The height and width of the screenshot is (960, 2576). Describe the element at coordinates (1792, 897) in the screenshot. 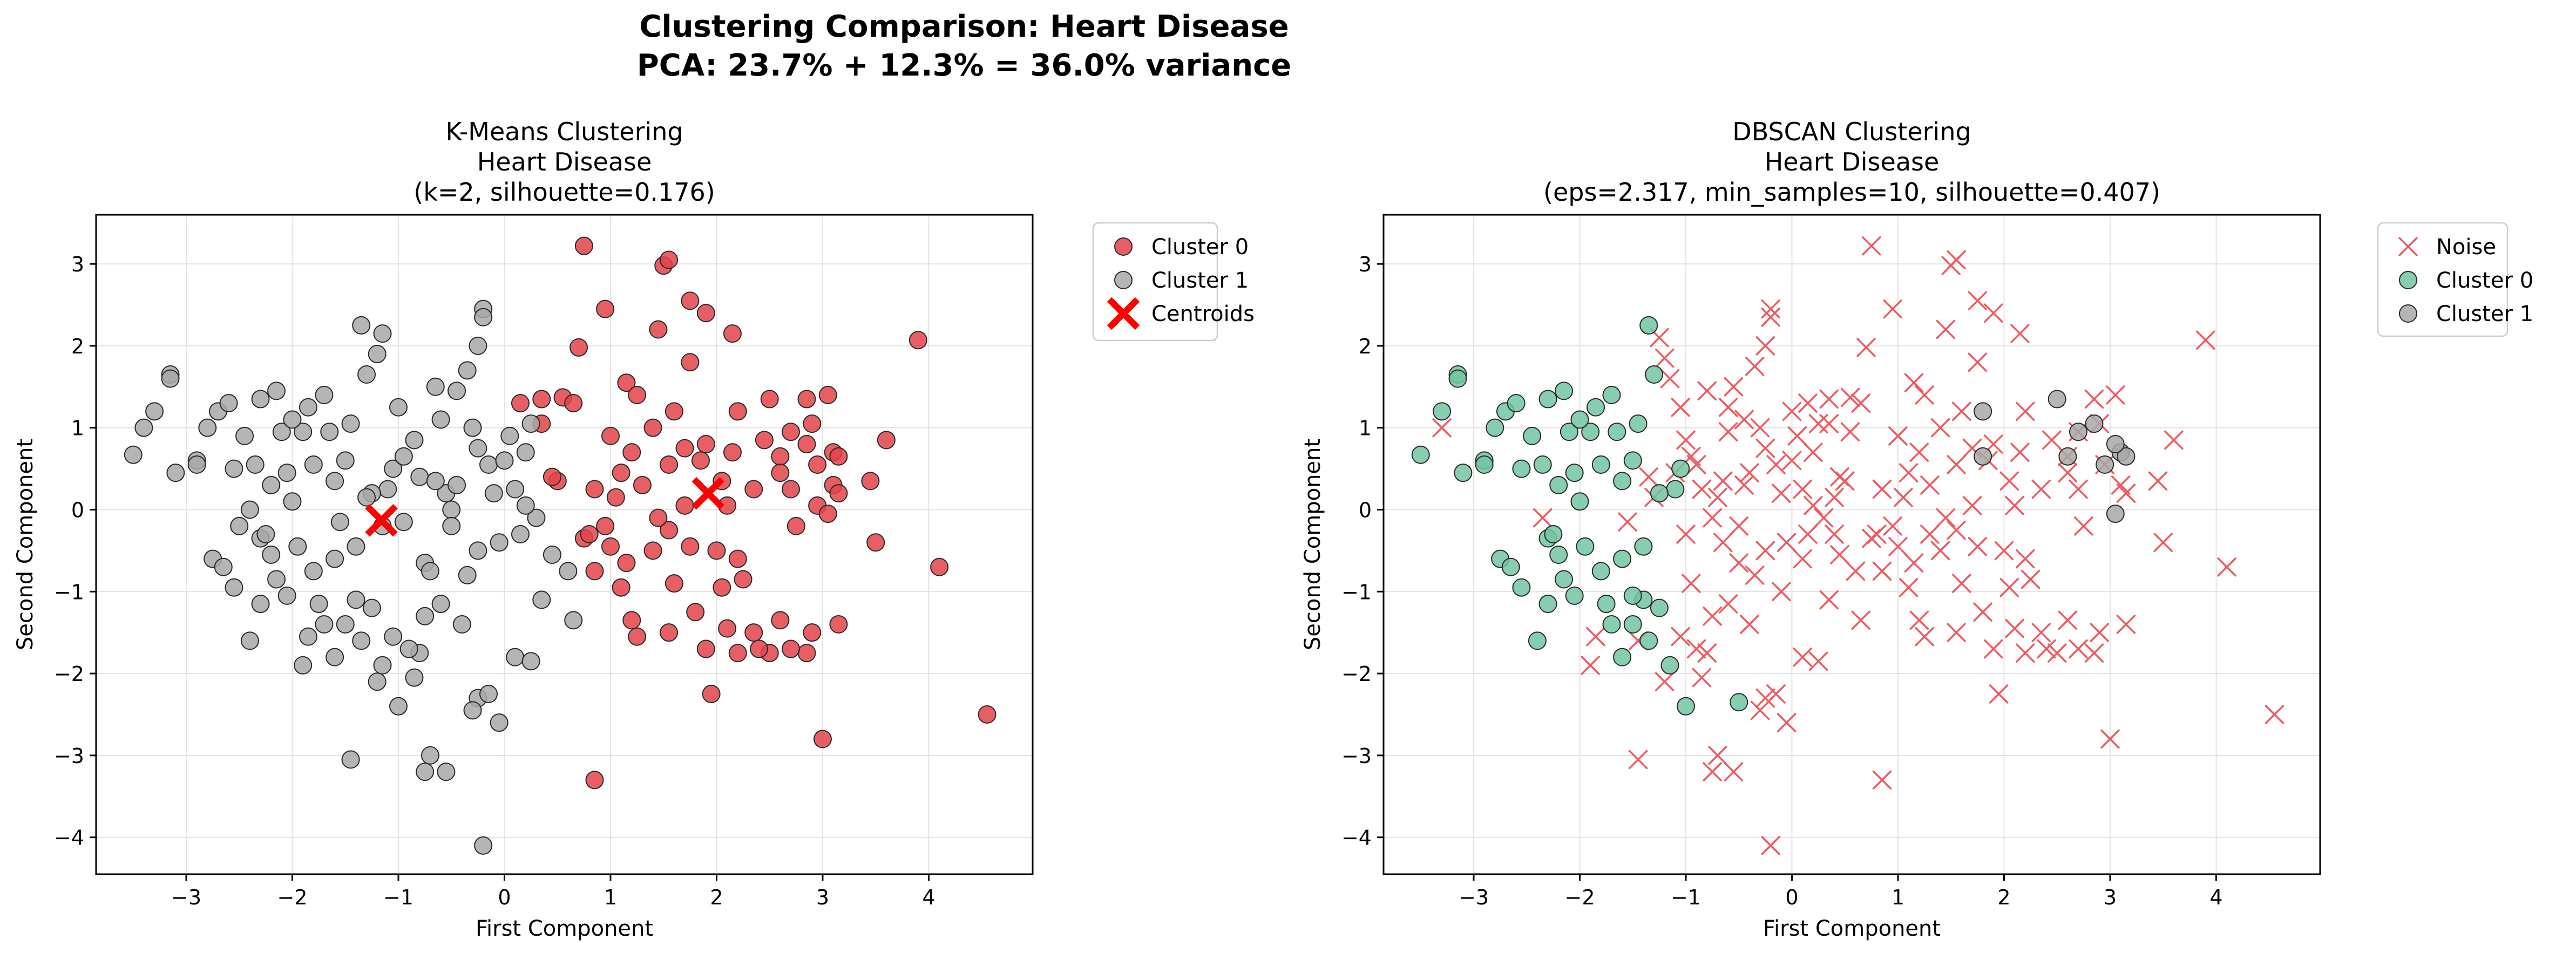

I see `x-tick-label: 0` at that location.